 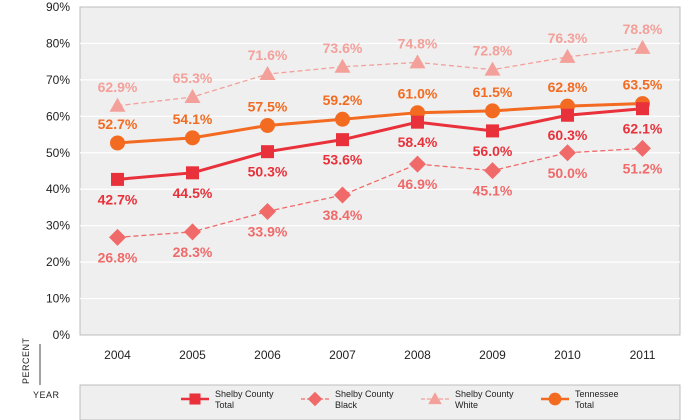 What do you see at coordinates (568, 135) in the screenshot?
I see `shelby-total-data-label: 60.3%` at bounding box center [568, 135].